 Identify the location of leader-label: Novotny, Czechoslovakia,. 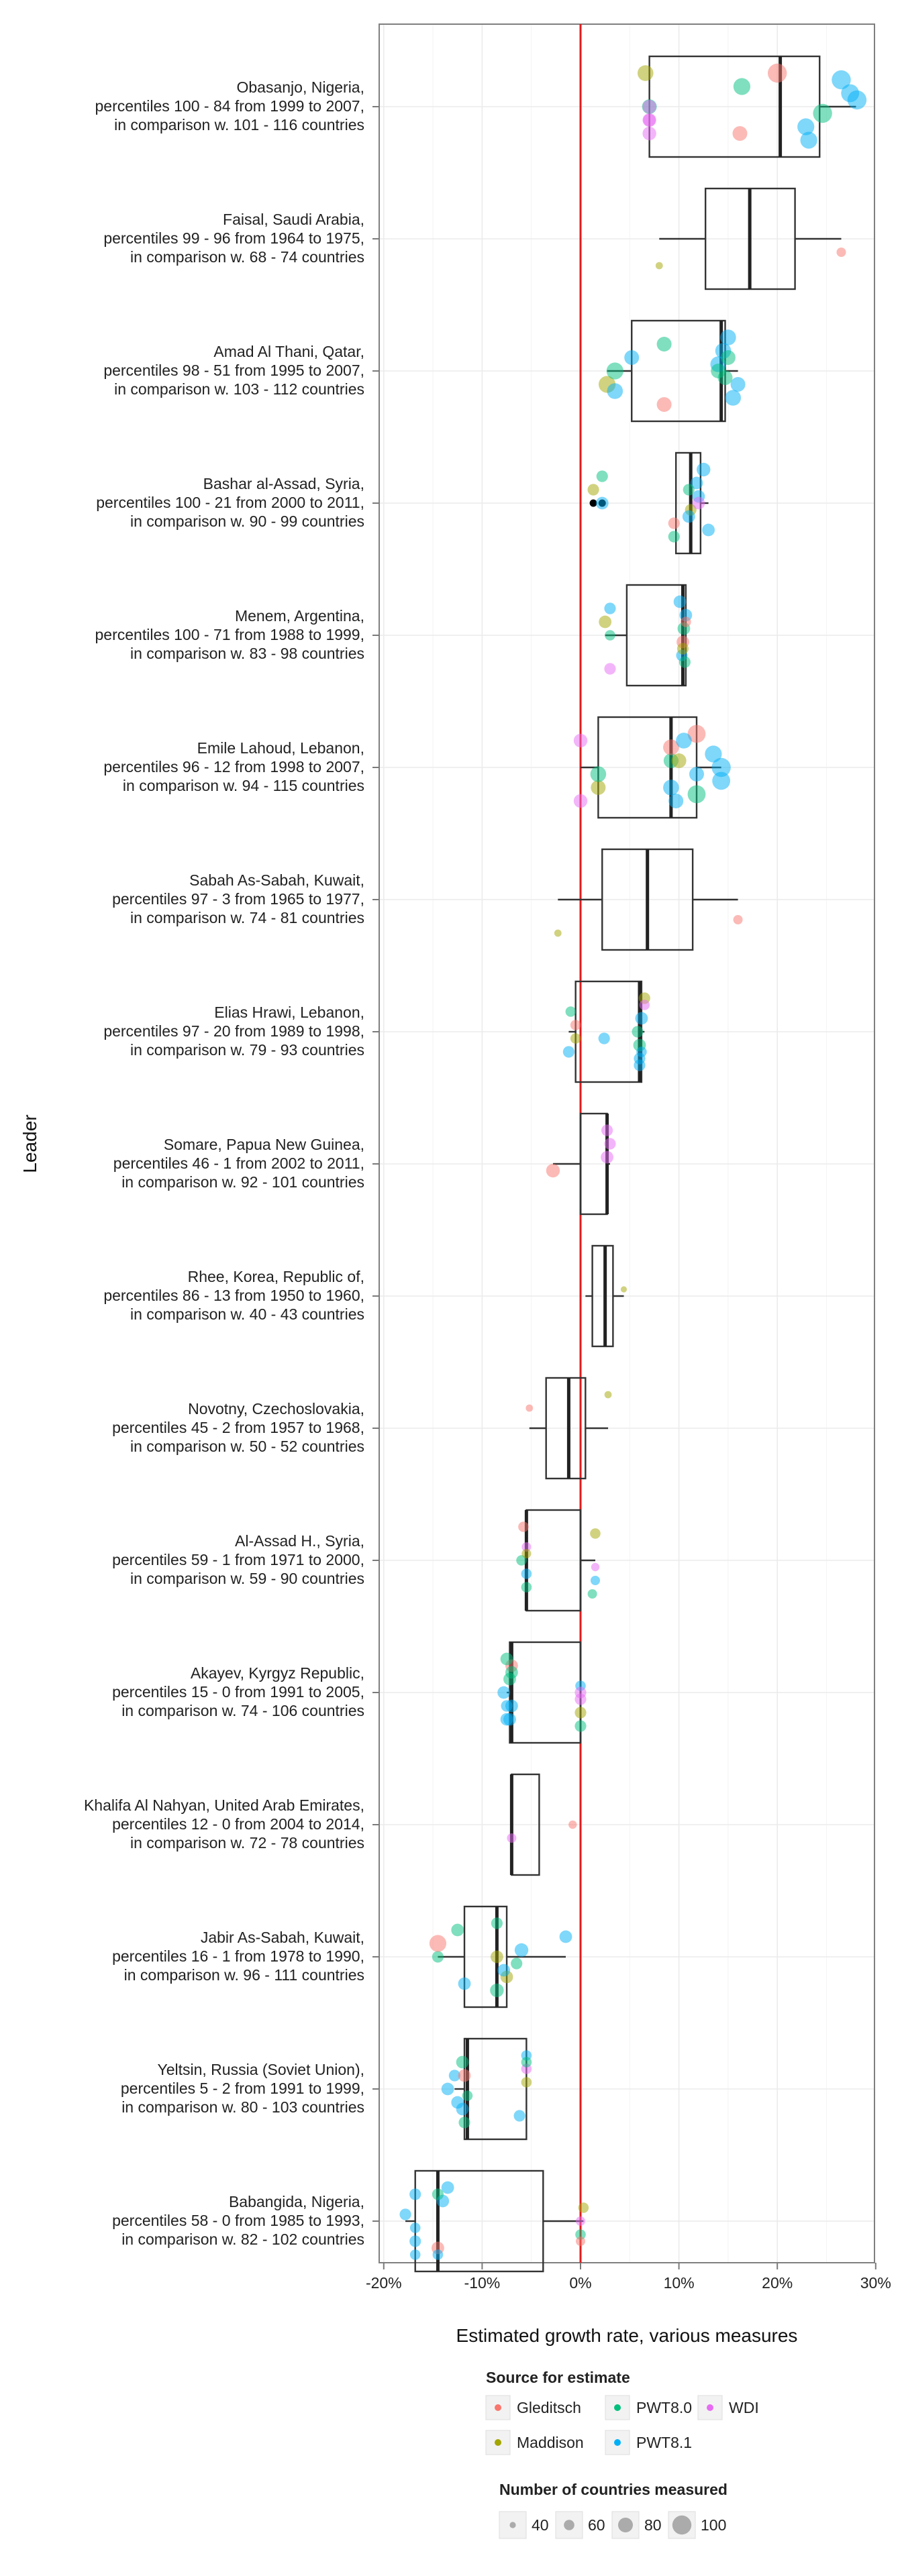
(276, 1408).